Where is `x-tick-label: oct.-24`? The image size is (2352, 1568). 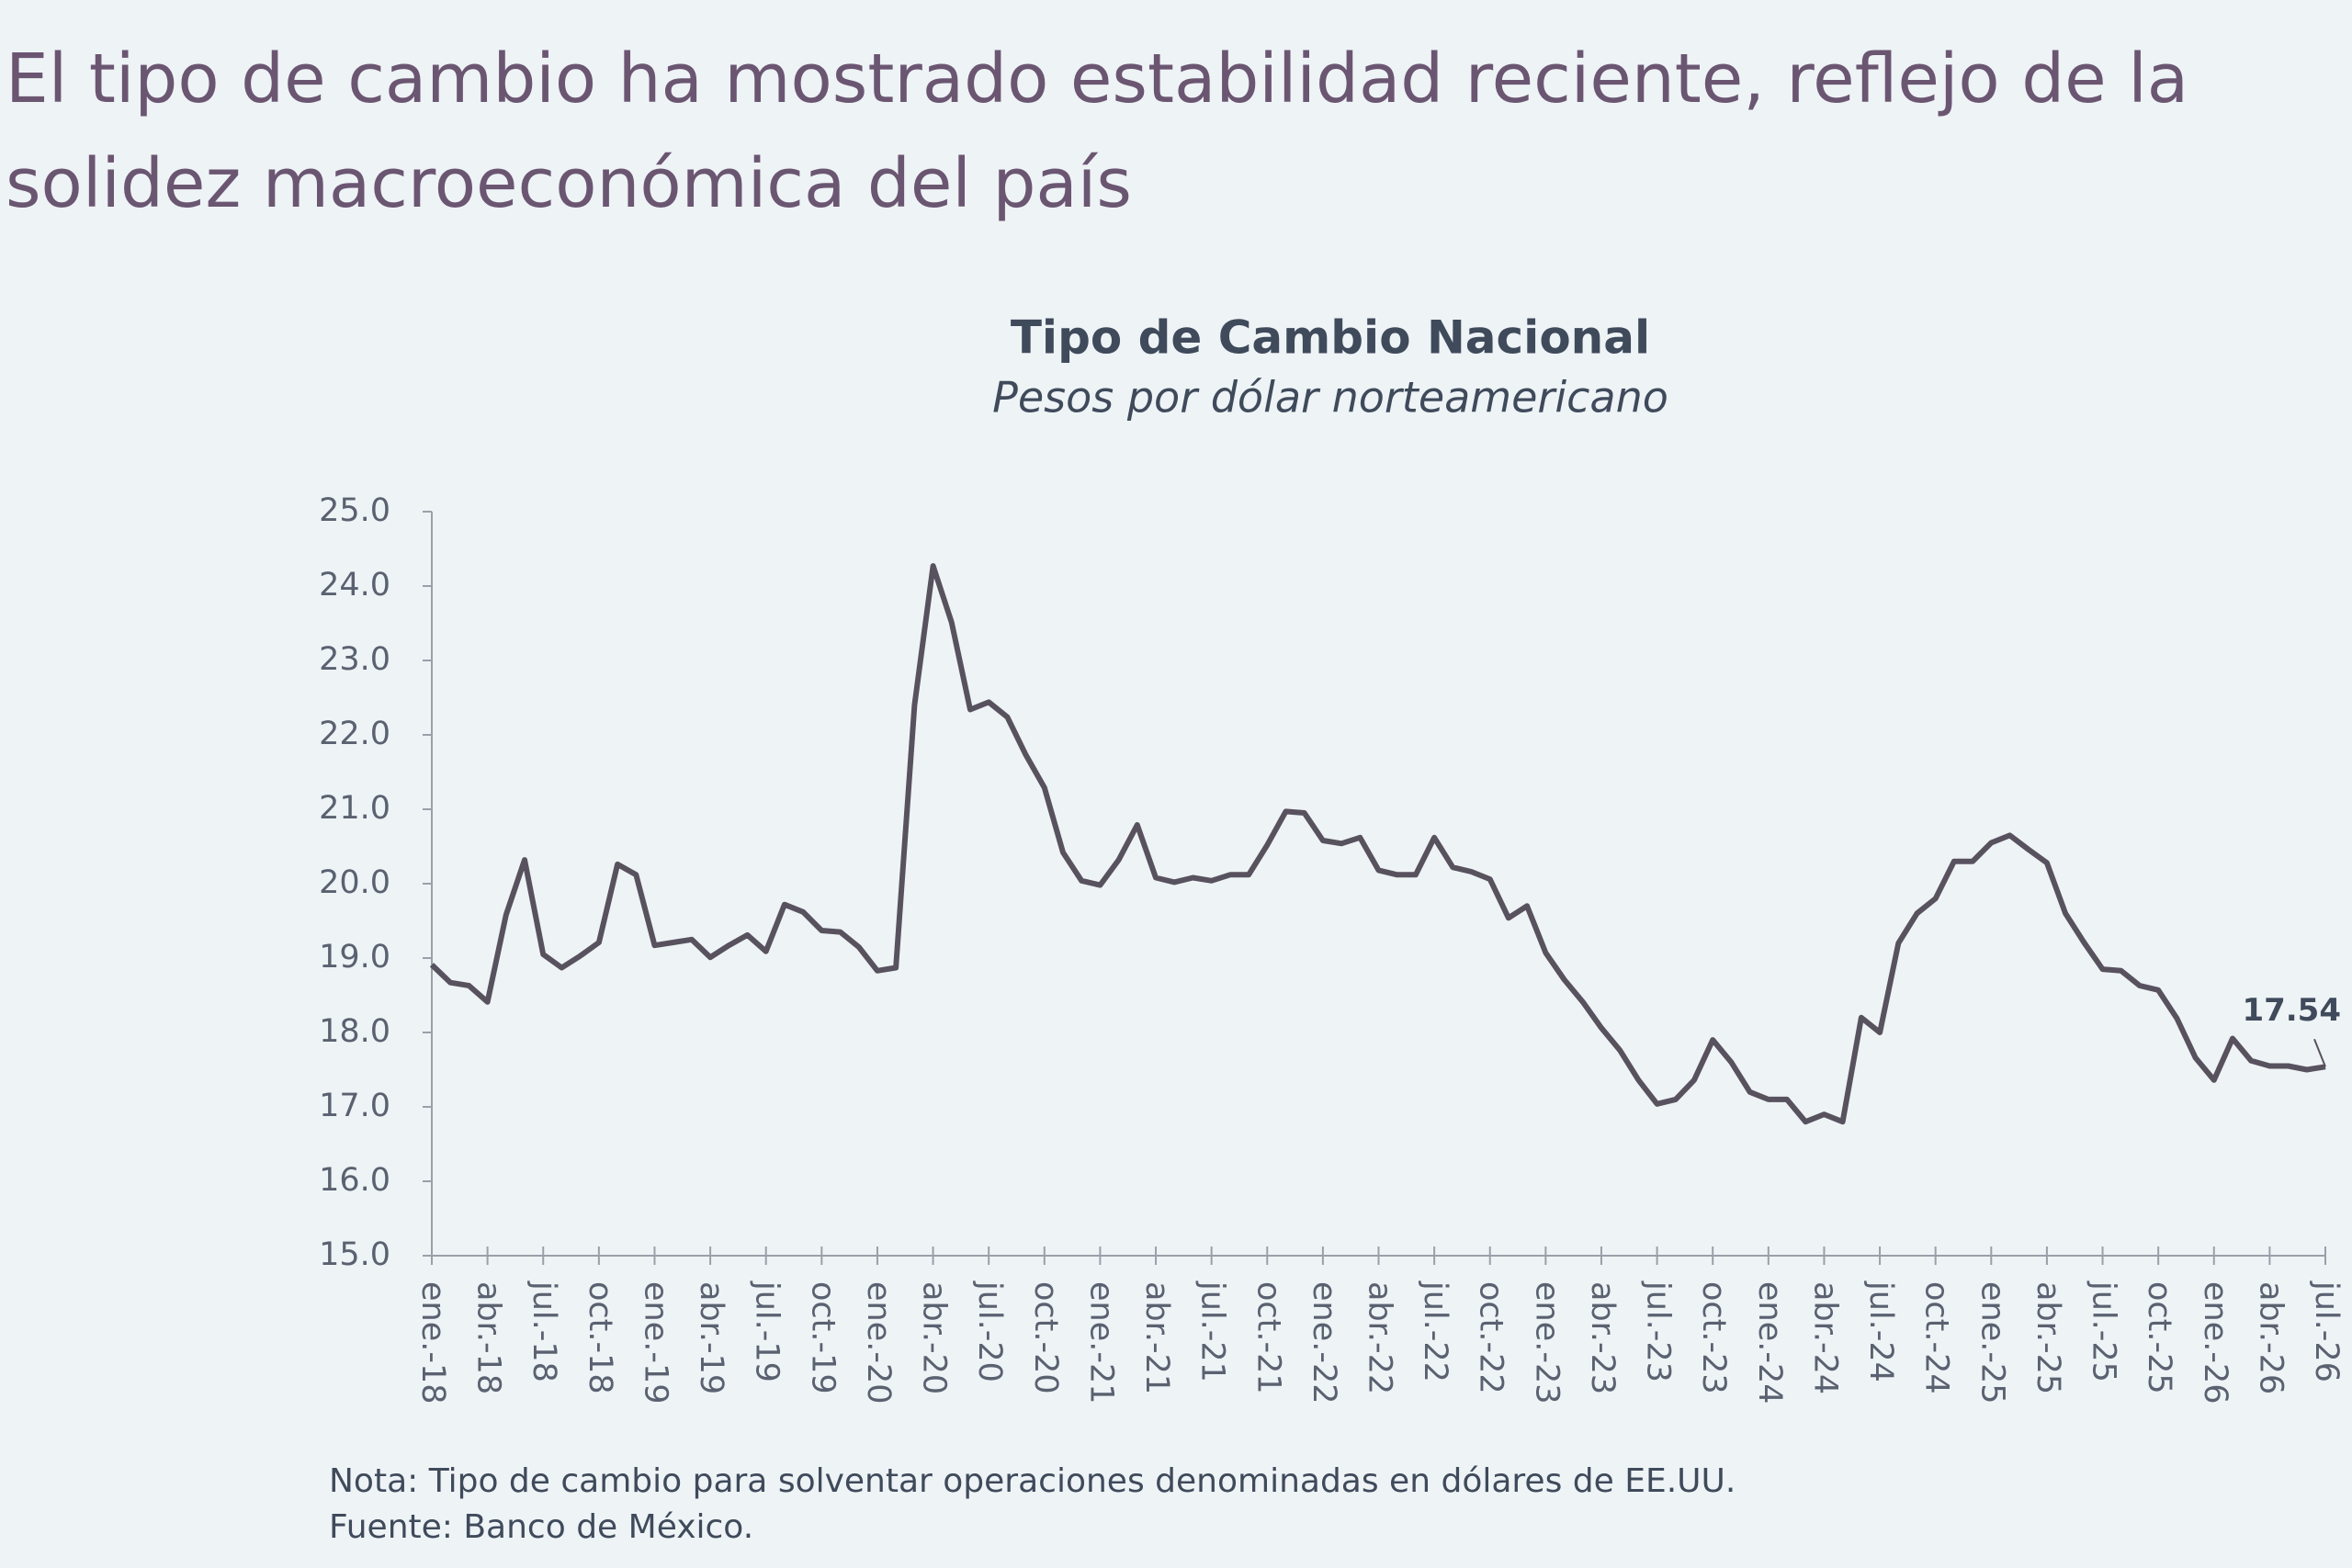
x-tick-label: oct.-24 is located at coordinates (1936, 1338).